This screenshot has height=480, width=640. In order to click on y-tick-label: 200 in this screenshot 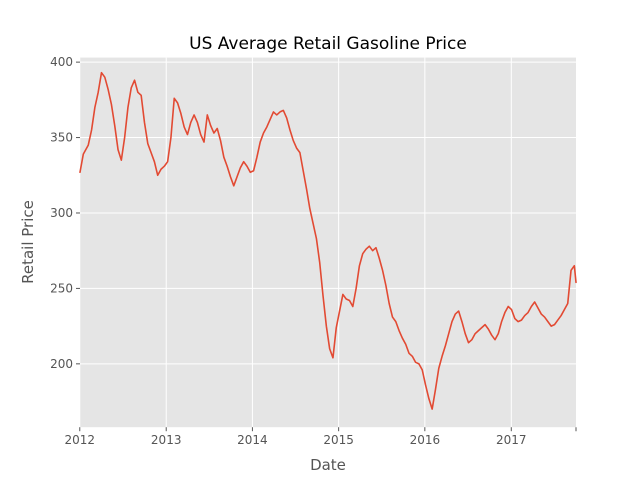, I will do `click(61, 364)`.